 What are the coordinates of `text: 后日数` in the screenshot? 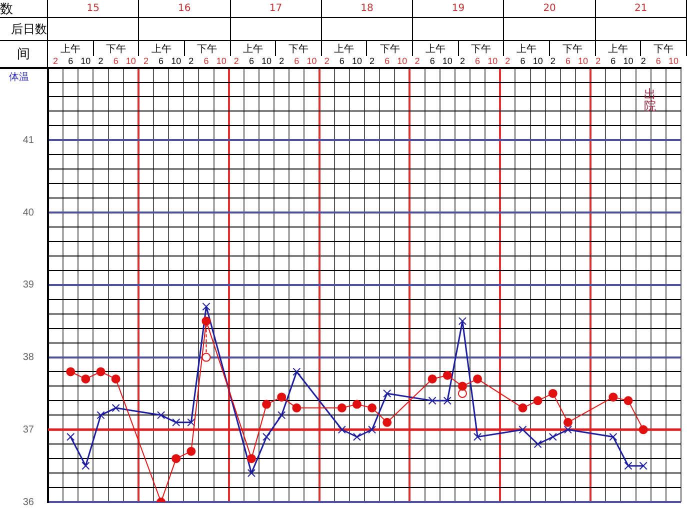 It's located at (24, 29).